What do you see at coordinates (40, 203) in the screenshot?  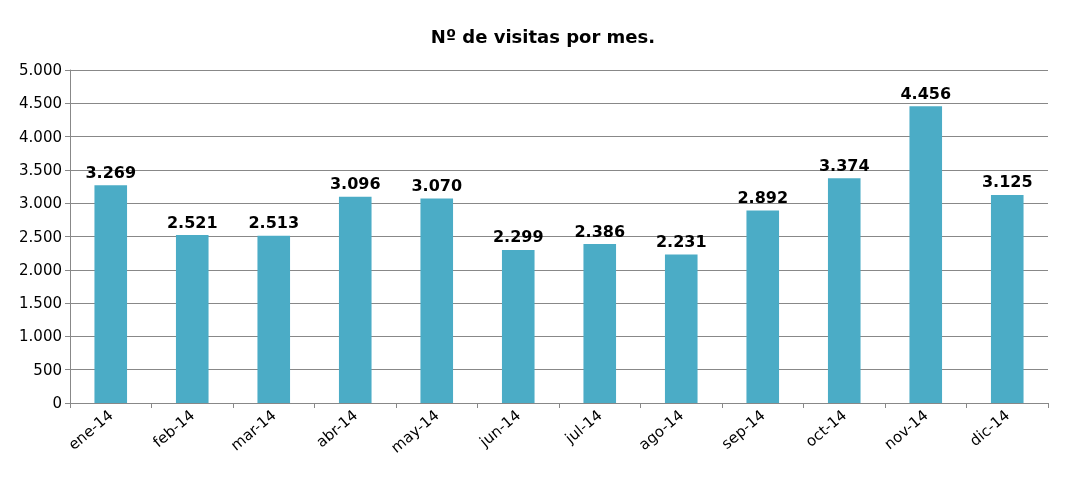 I see `y-tick-label: 3.000` at bounding box center [40, 203].